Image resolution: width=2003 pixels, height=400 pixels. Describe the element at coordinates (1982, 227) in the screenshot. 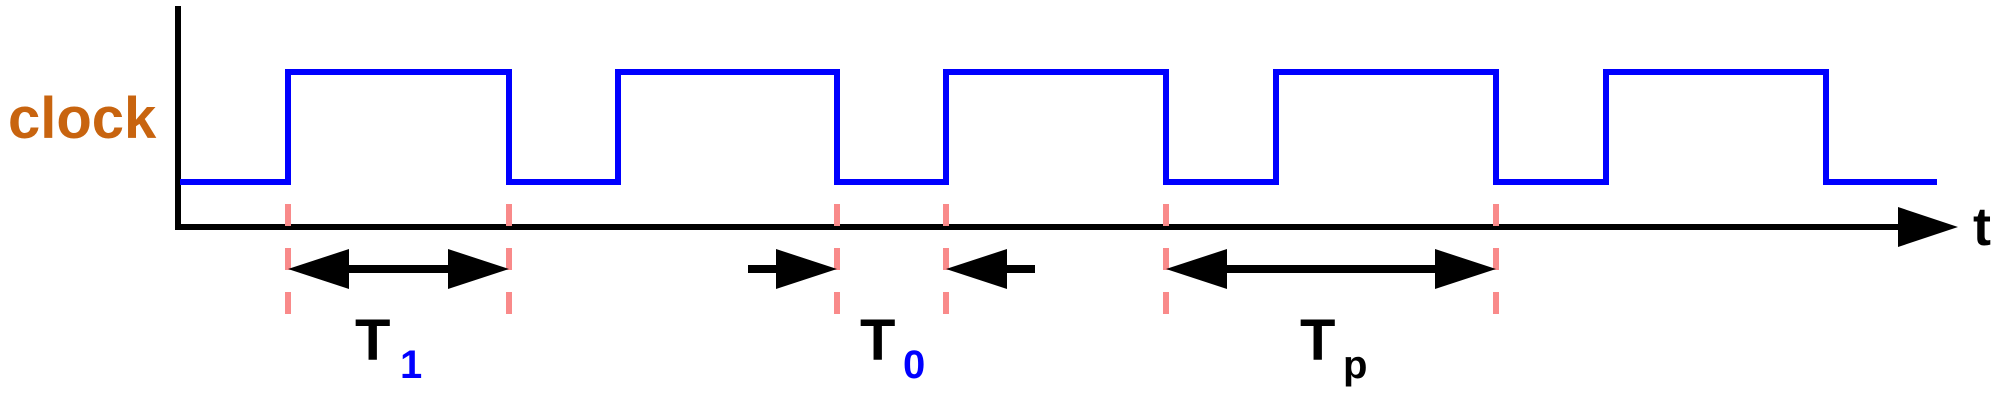

I see `time-axis-label: t` at that location.